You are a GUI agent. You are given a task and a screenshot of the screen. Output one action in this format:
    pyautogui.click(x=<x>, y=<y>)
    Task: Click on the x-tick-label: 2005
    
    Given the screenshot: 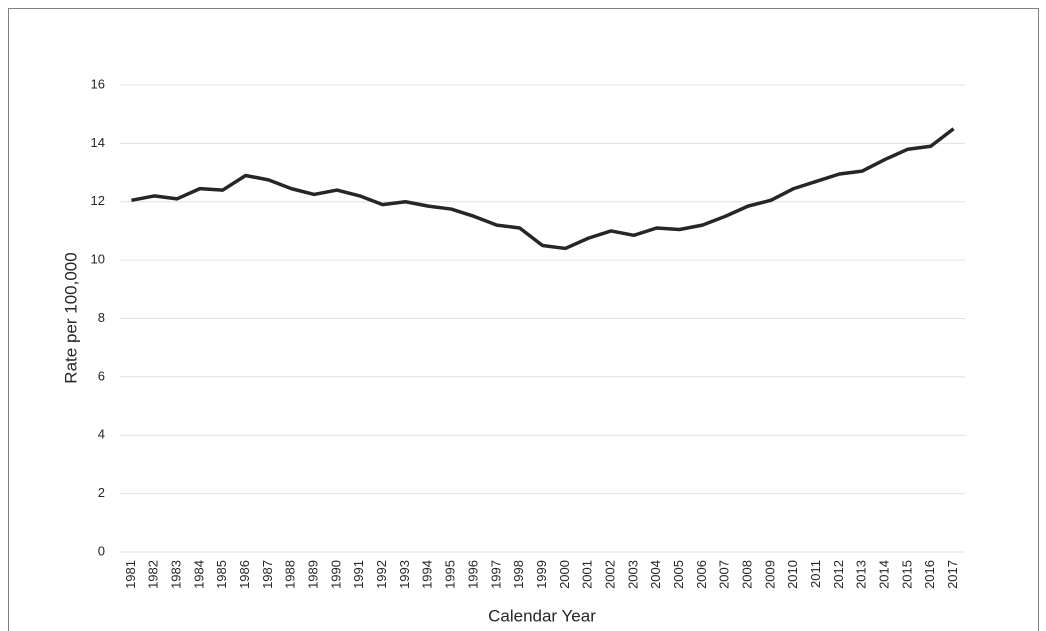 What is the action you would take?
    pyautogui.click(x=678, y=574)
    